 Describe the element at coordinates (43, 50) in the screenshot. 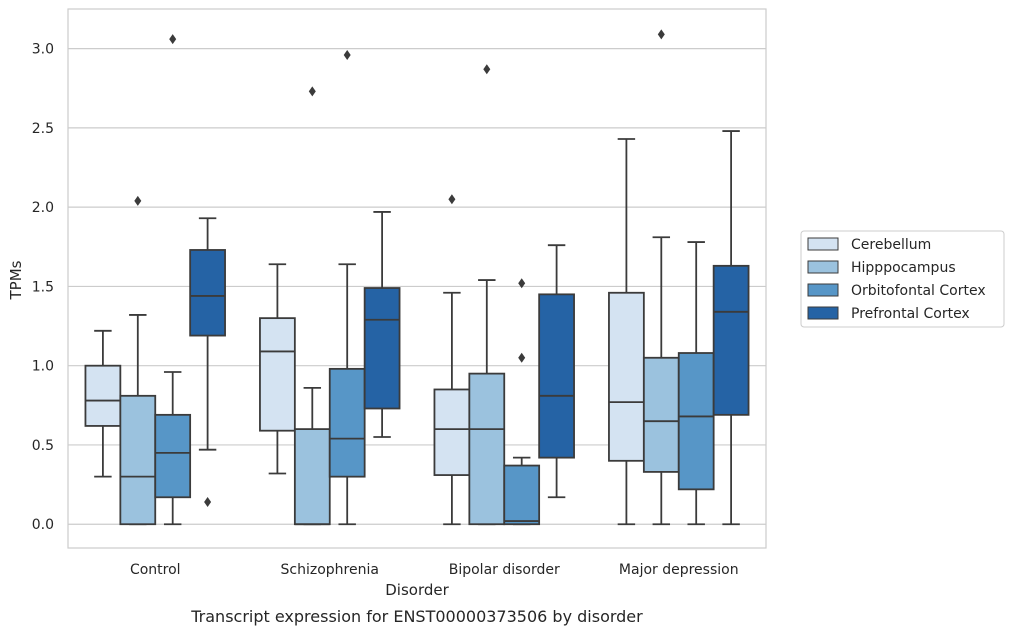

I see `y-tick-label: 3.0` at that location.